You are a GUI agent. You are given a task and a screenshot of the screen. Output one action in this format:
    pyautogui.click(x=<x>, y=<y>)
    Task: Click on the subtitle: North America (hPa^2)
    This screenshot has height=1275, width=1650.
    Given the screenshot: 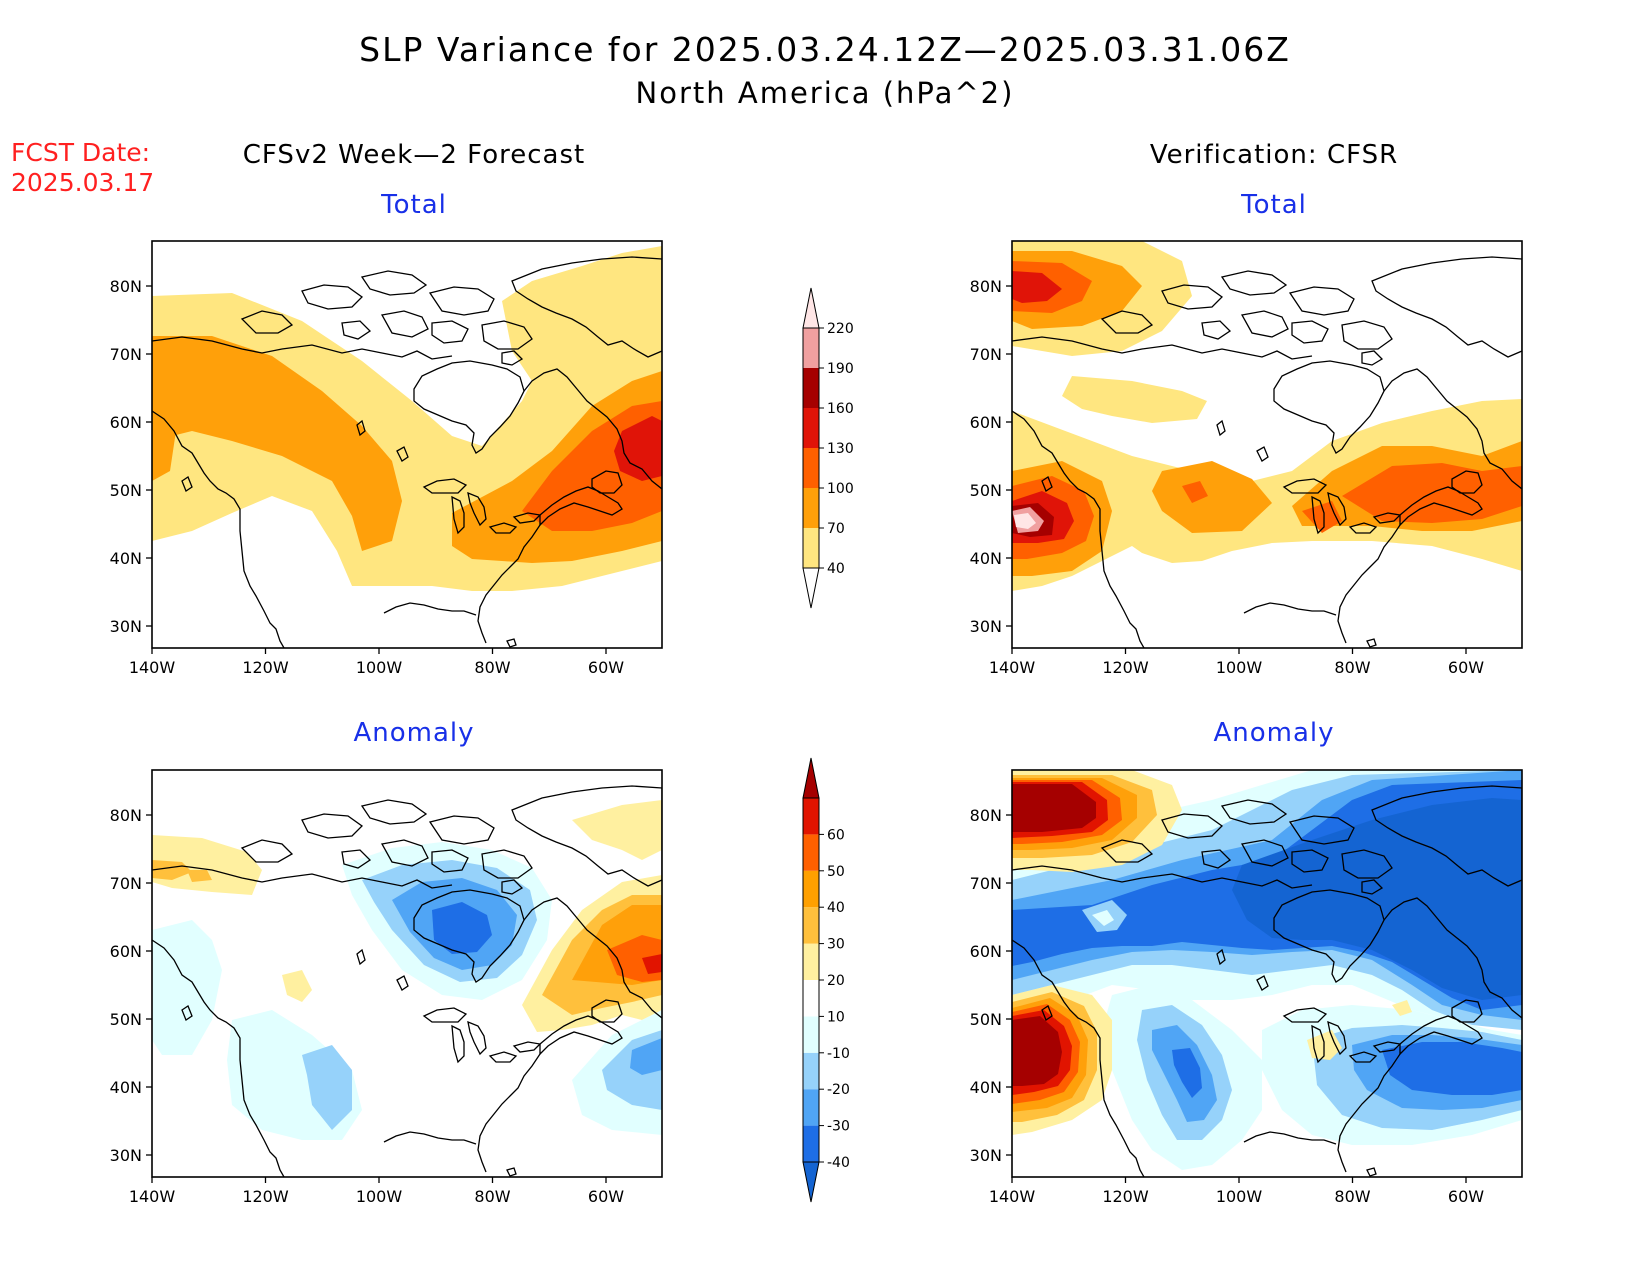 What is the action you would take?
    pyautogui.click(x=825, y=93)
    